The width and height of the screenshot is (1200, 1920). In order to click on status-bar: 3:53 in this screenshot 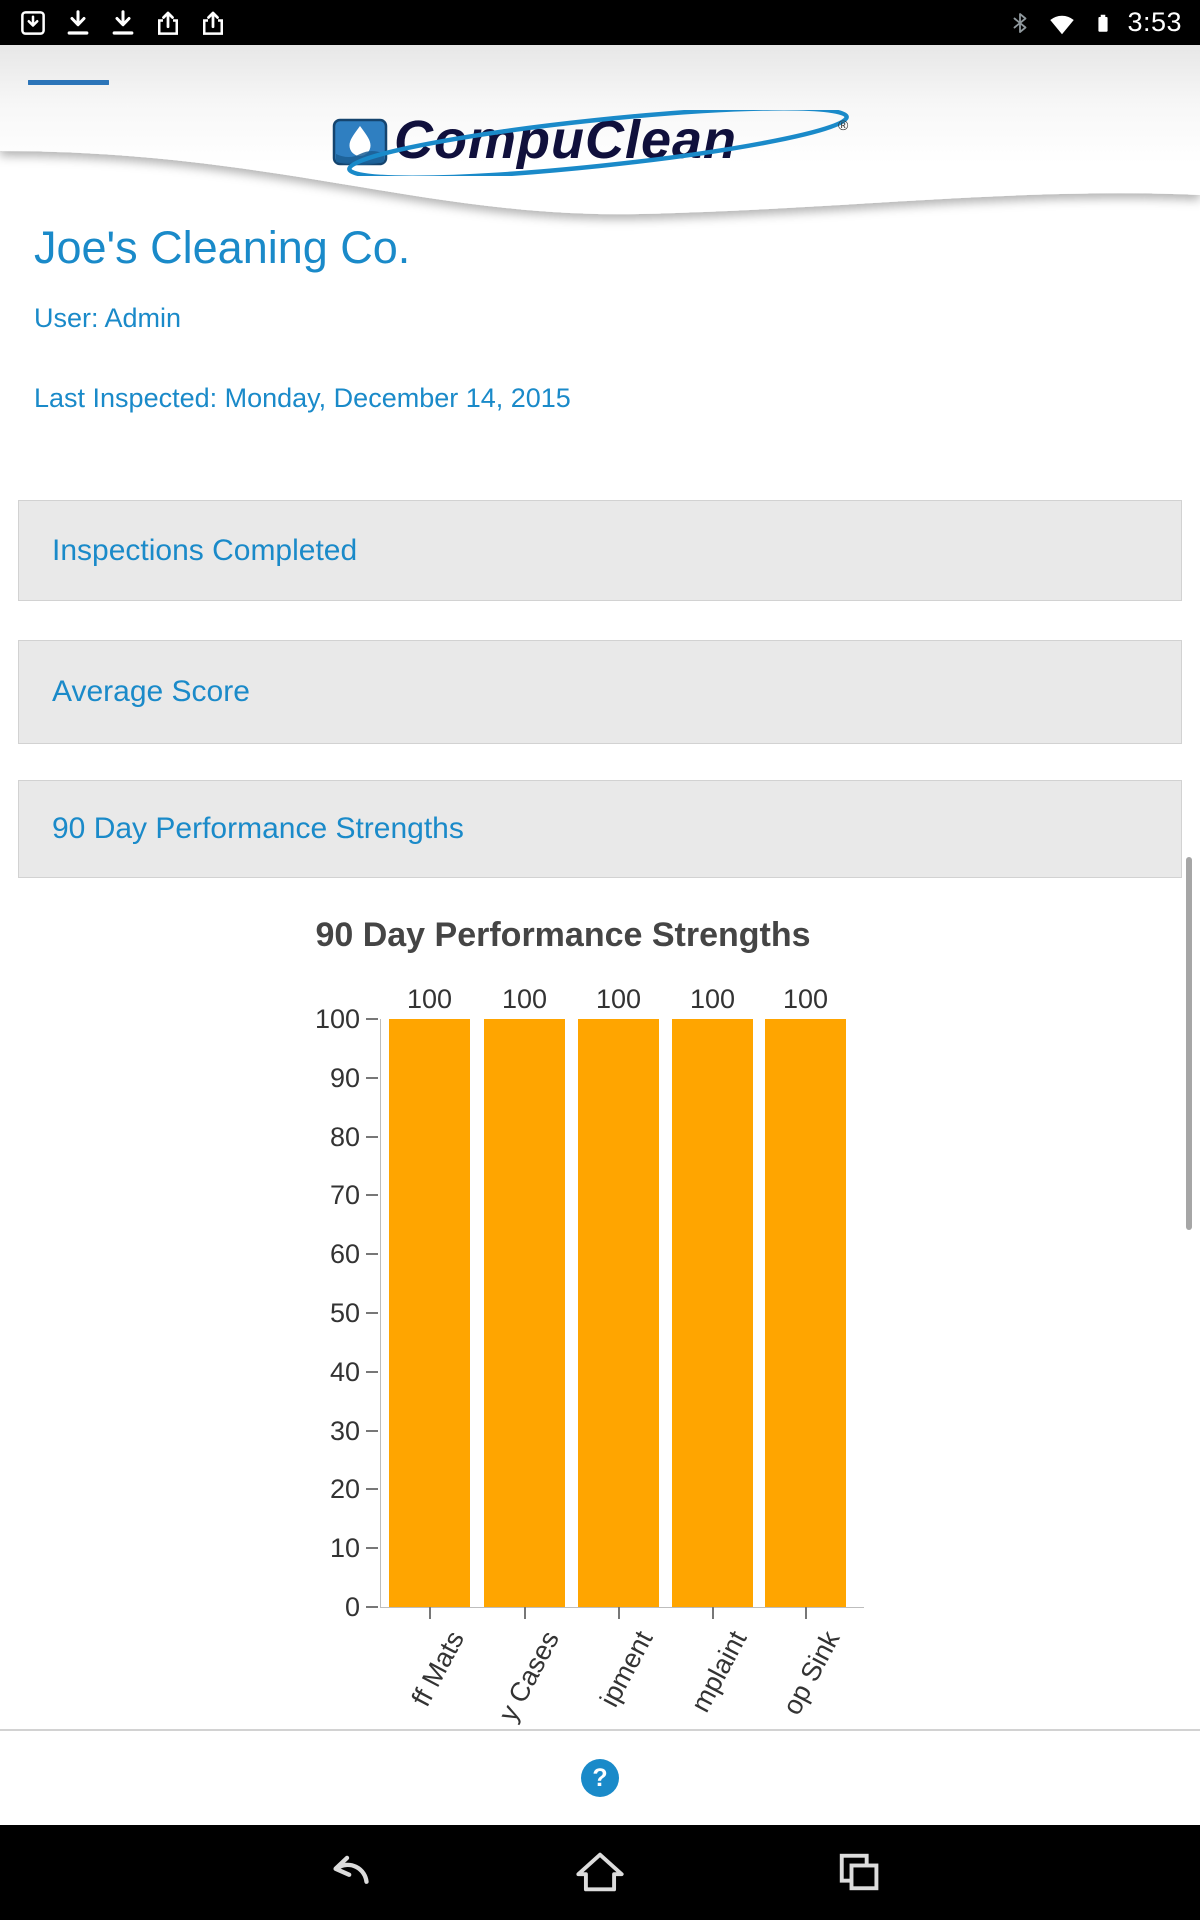, I will do `click(600, 22)`.